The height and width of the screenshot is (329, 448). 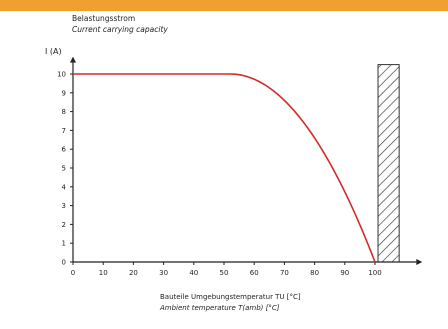 I want to click on x-tick-label: 50, so click(x=224, y=273).